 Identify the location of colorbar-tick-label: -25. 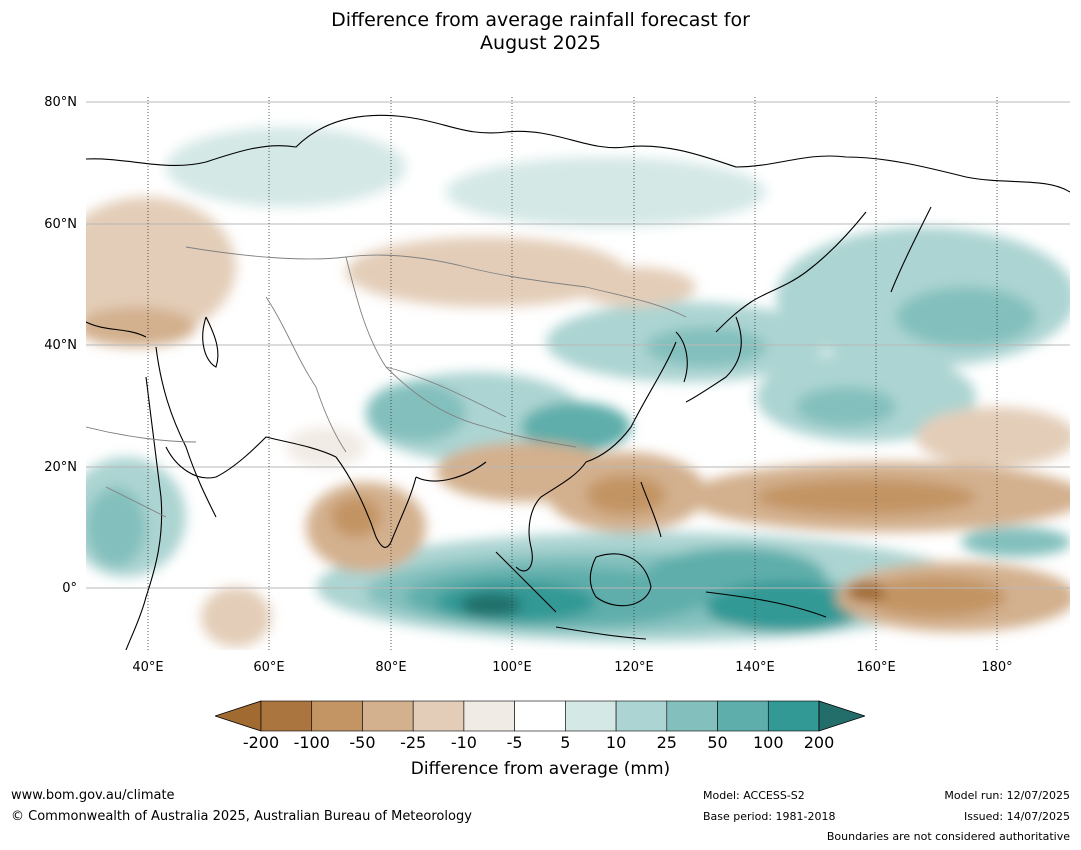
(413, 742).